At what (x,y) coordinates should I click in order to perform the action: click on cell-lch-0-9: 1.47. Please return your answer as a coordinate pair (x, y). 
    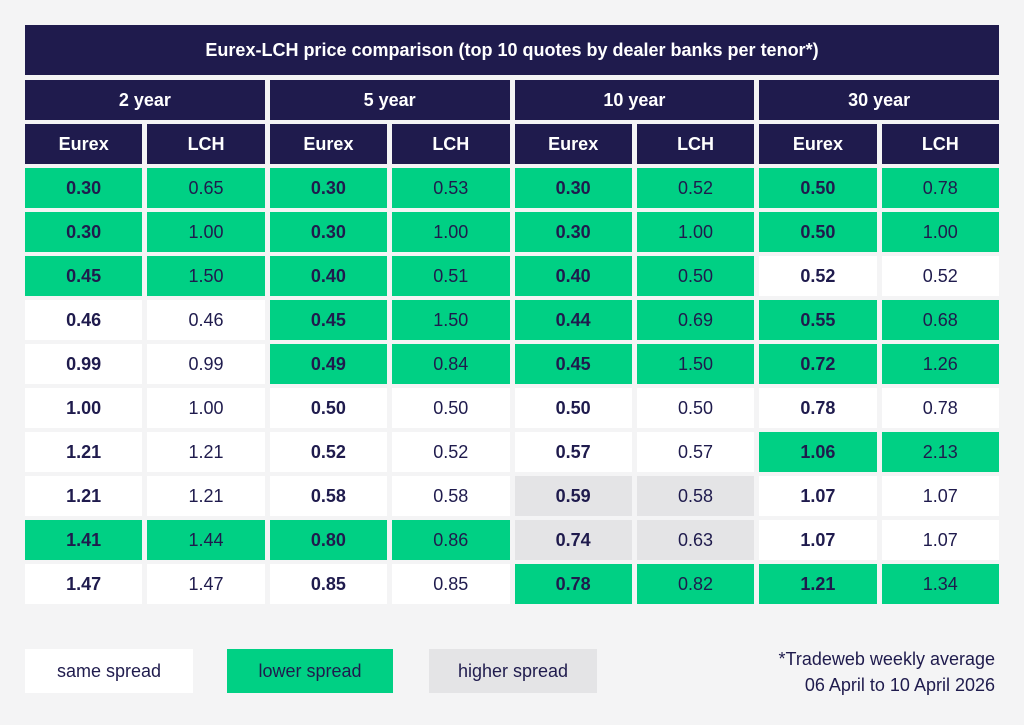
    Looking at the image, I should click on (206, 584).